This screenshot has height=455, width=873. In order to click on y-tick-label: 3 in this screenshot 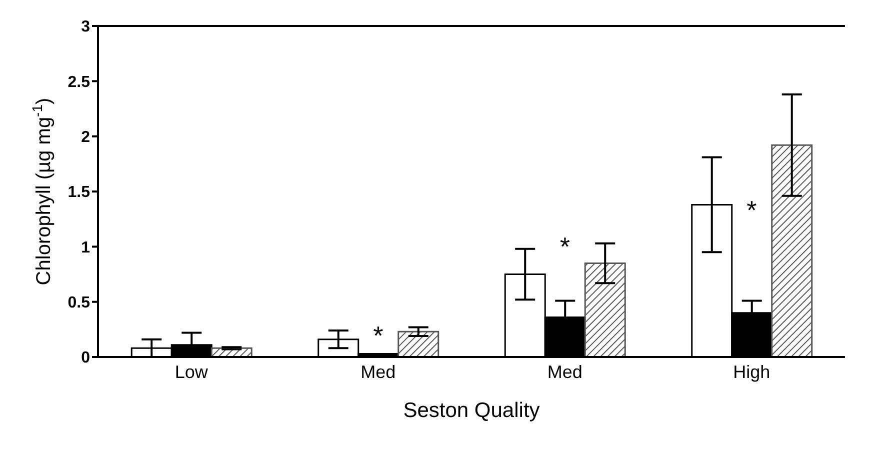, I will do `click(85, 27)`.